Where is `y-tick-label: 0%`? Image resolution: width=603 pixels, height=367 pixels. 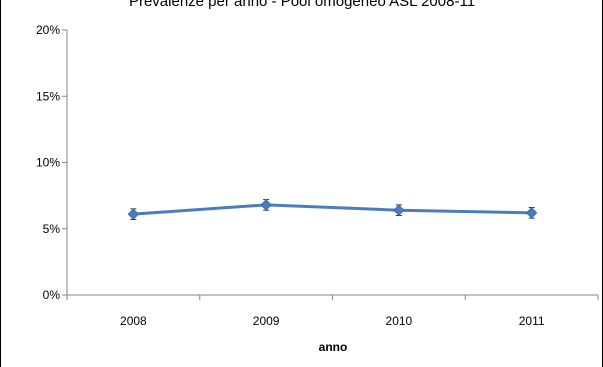
y-tick-label: 0% is located at coordinates (52, 295).